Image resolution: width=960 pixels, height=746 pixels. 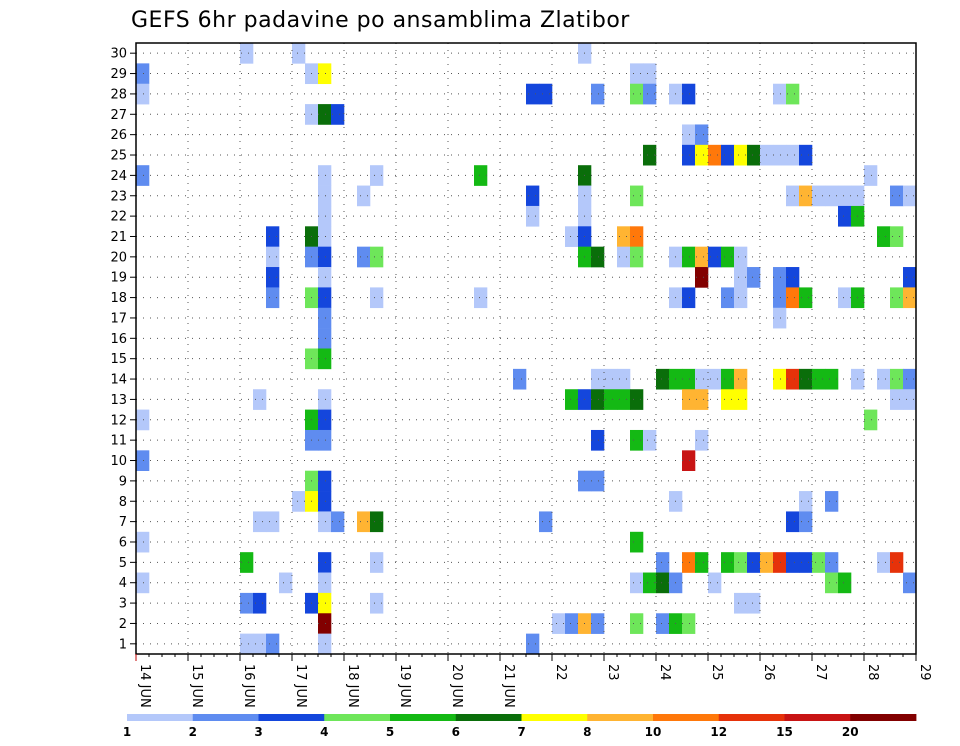 I want to click on y-tick-label: 22, so click(x=118, y=217).